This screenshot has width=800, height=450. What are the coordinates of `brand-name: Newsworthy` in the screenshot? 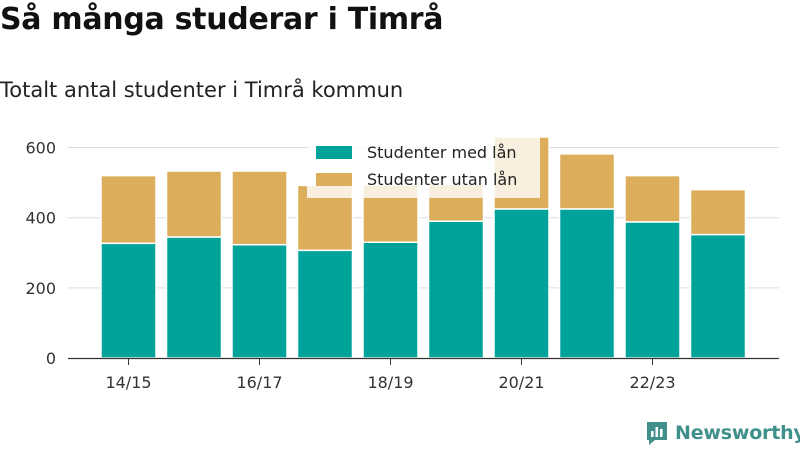 It's located at (737, 433).